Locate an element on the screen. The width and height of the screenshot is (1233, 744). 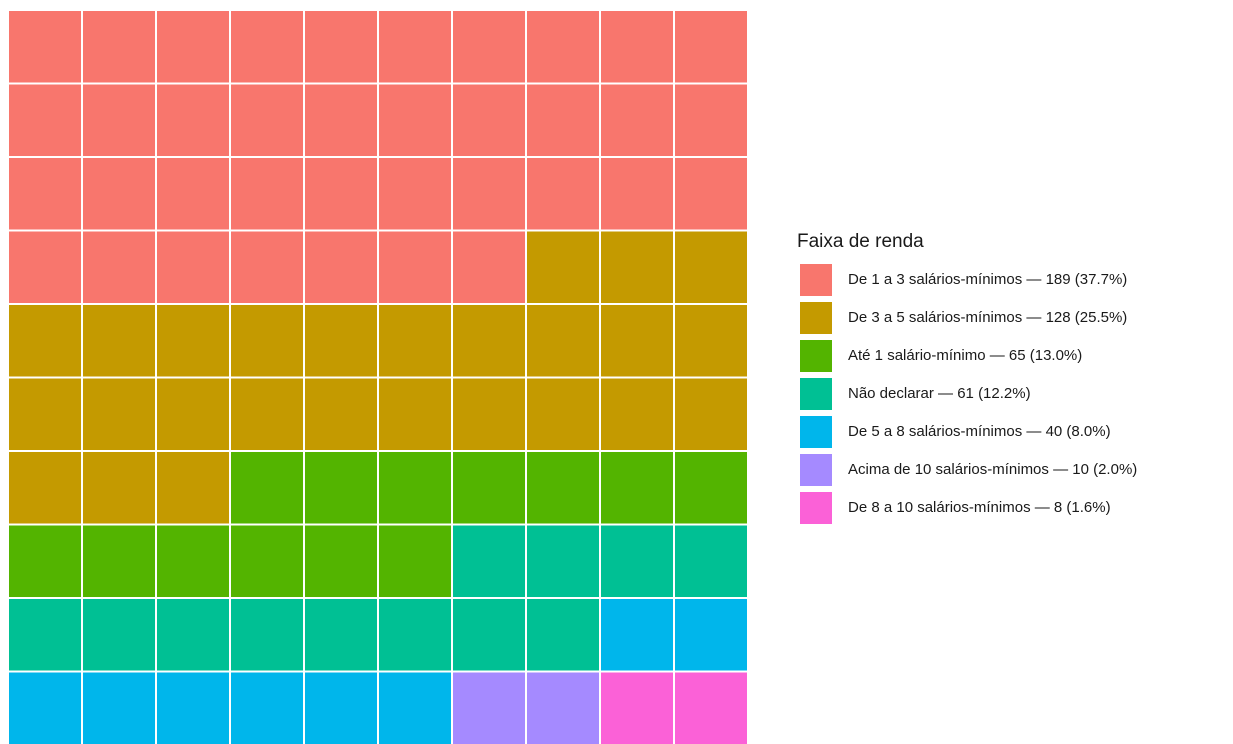
legend-label: De 8 a 10 salários-mínimos — 8 (1.6%) is located at coordinates (979, 507).